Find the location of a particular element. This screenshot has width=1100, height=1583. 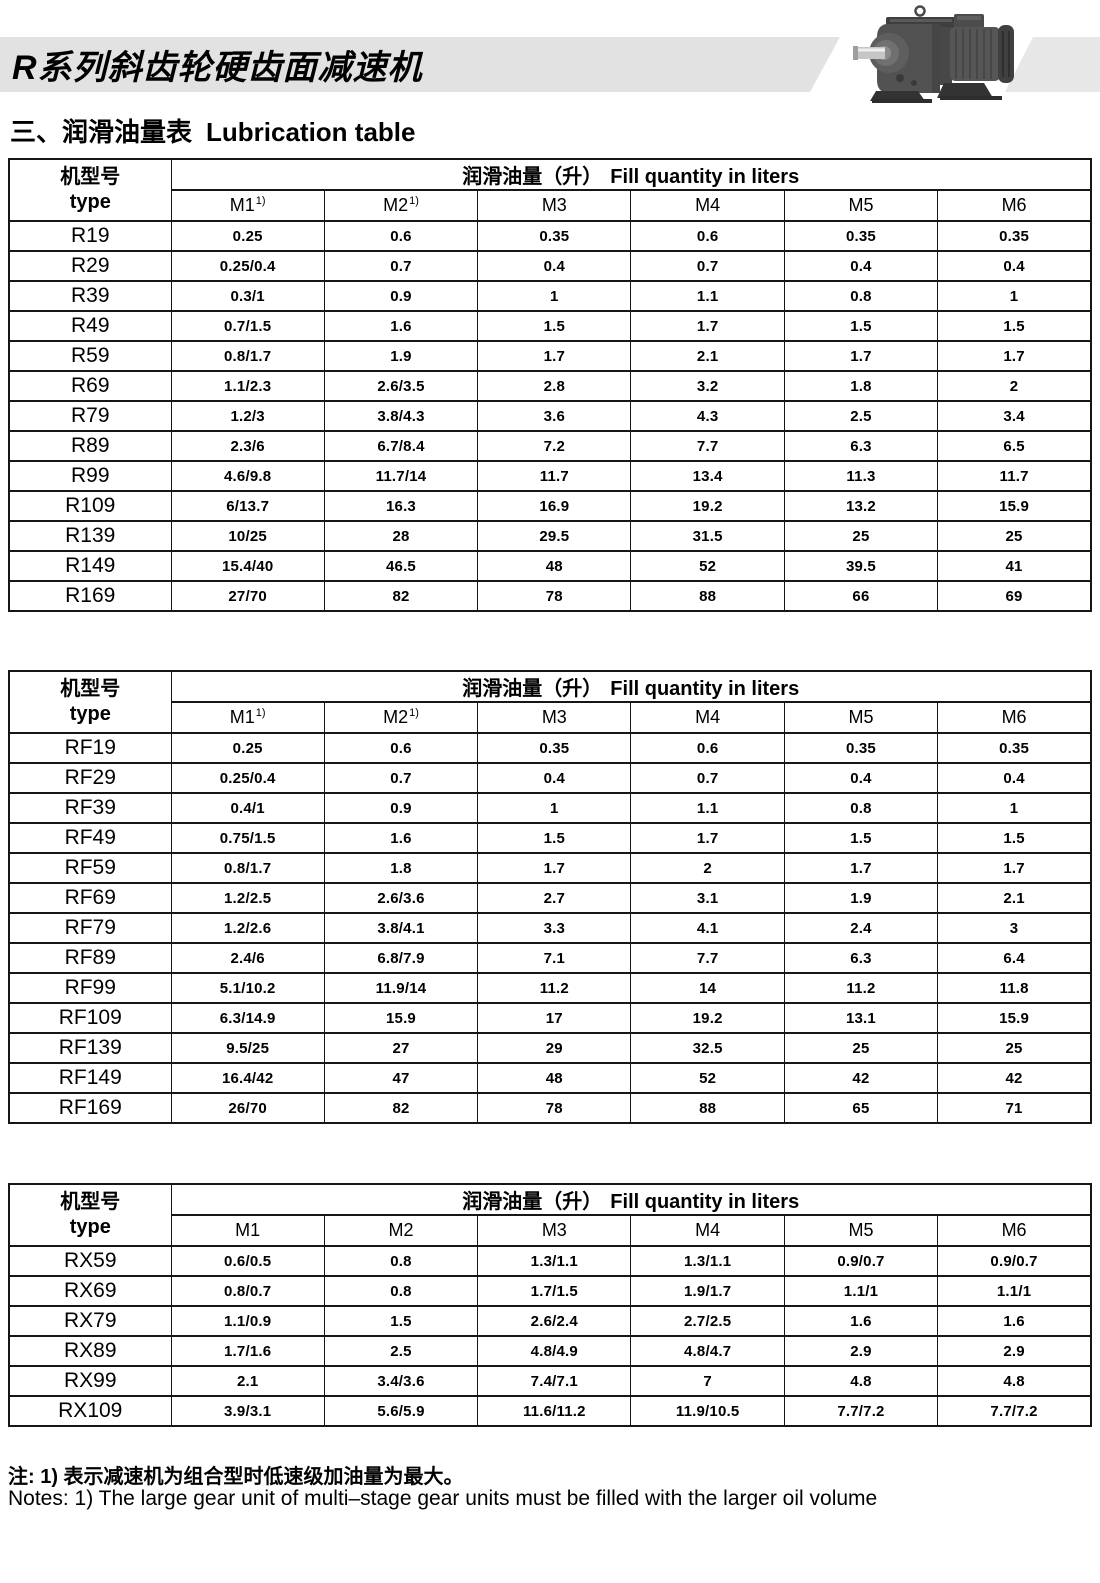

cell-value: 10/25 is located at coordinates (247, 536).